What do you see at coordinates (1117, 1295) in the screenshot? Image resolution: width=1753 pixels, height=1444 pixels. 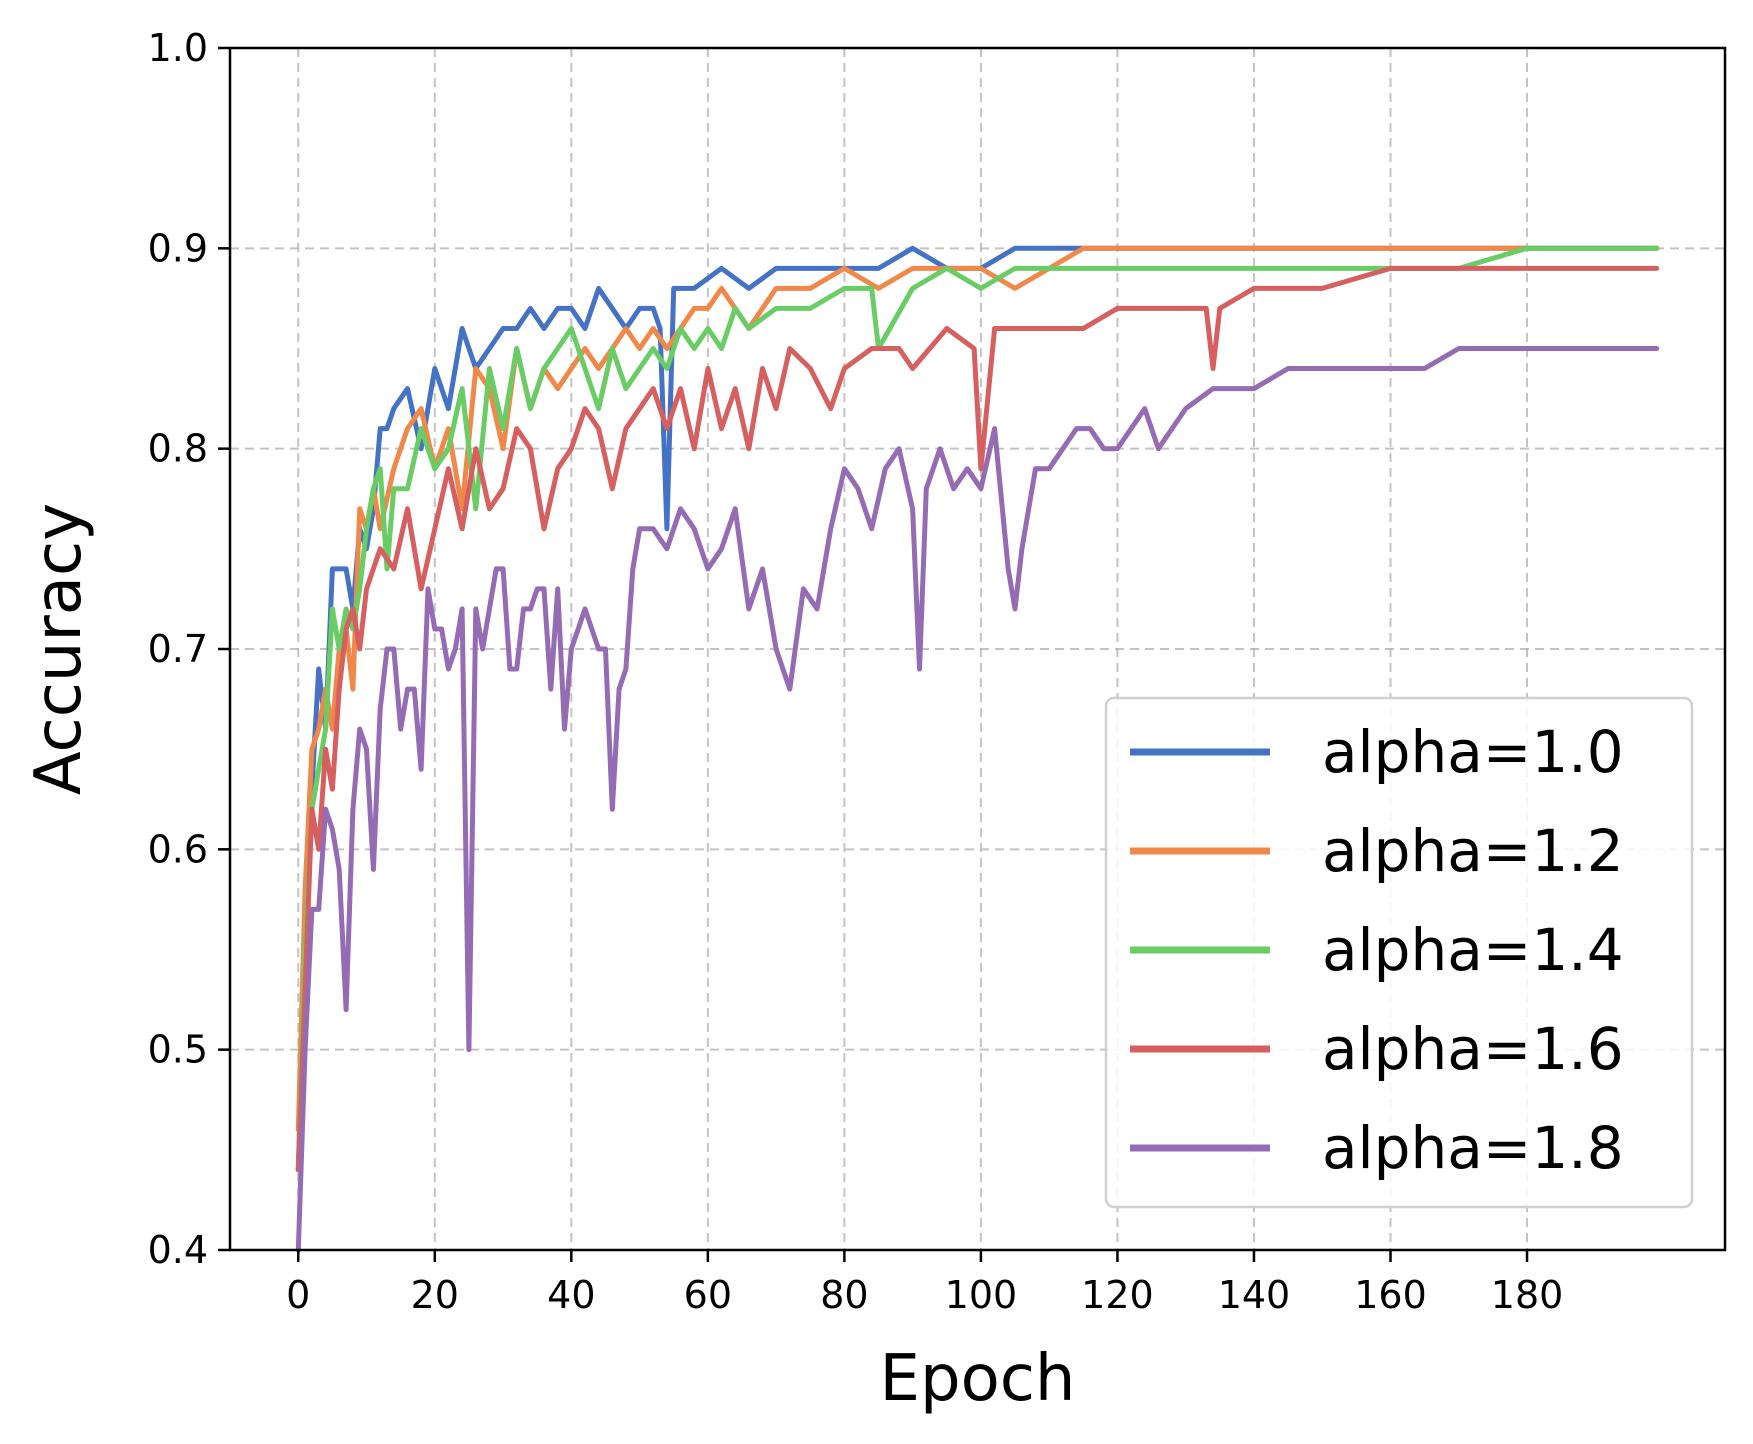 I see `x-tick-label: 120` at bounding box center [1117, 1295].